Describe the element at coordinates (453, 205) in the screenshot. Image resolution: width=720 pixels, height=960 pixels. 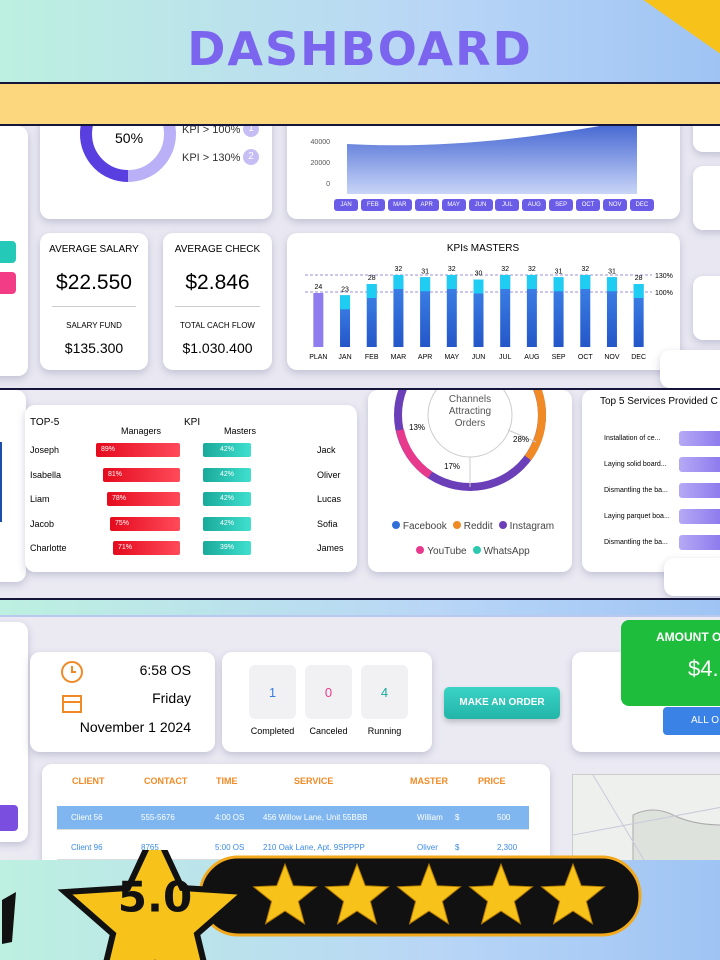
I see `month-pill: MAY` at that location.